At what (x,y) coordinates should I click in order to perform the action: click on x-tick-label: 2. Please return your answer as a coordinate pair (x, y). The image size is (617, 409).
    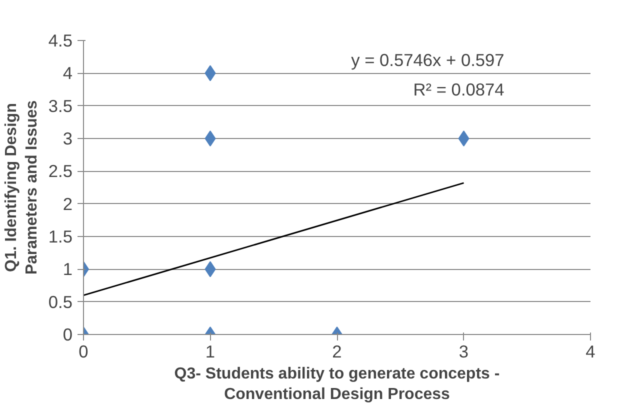
    Looking at the image, I should click on (337, 352).